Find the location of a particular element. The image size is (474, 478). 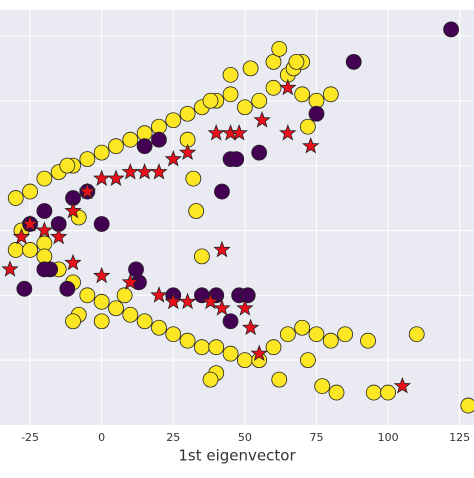

x-tick-label: -25 is located at coordinates (30, 437).